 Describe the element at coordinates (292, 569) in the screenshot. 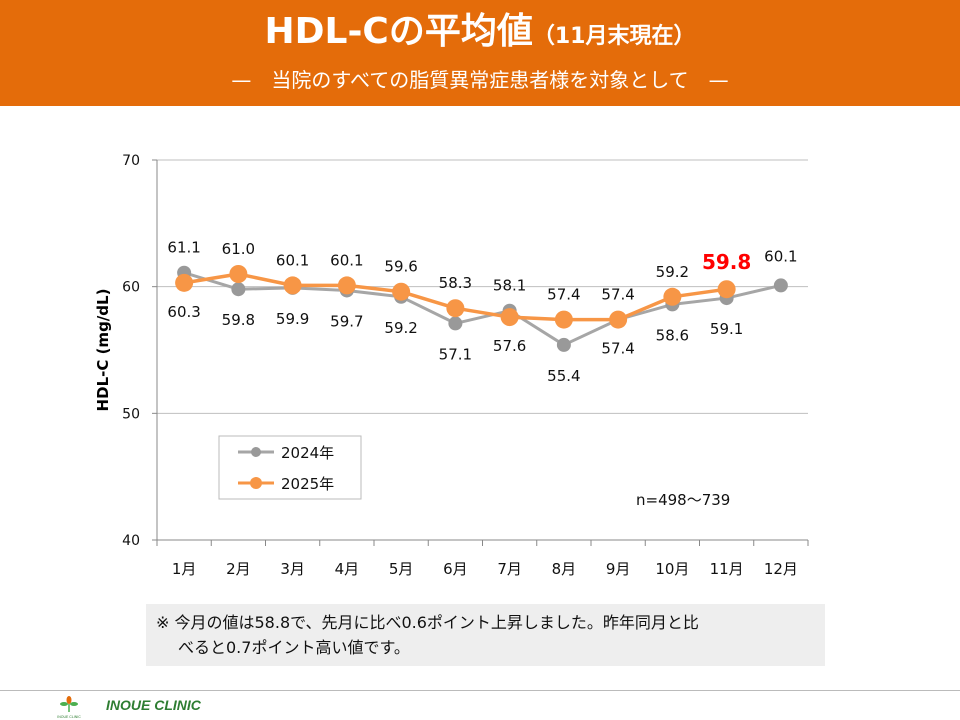

I see `x-tick-label: 3月` at that location.